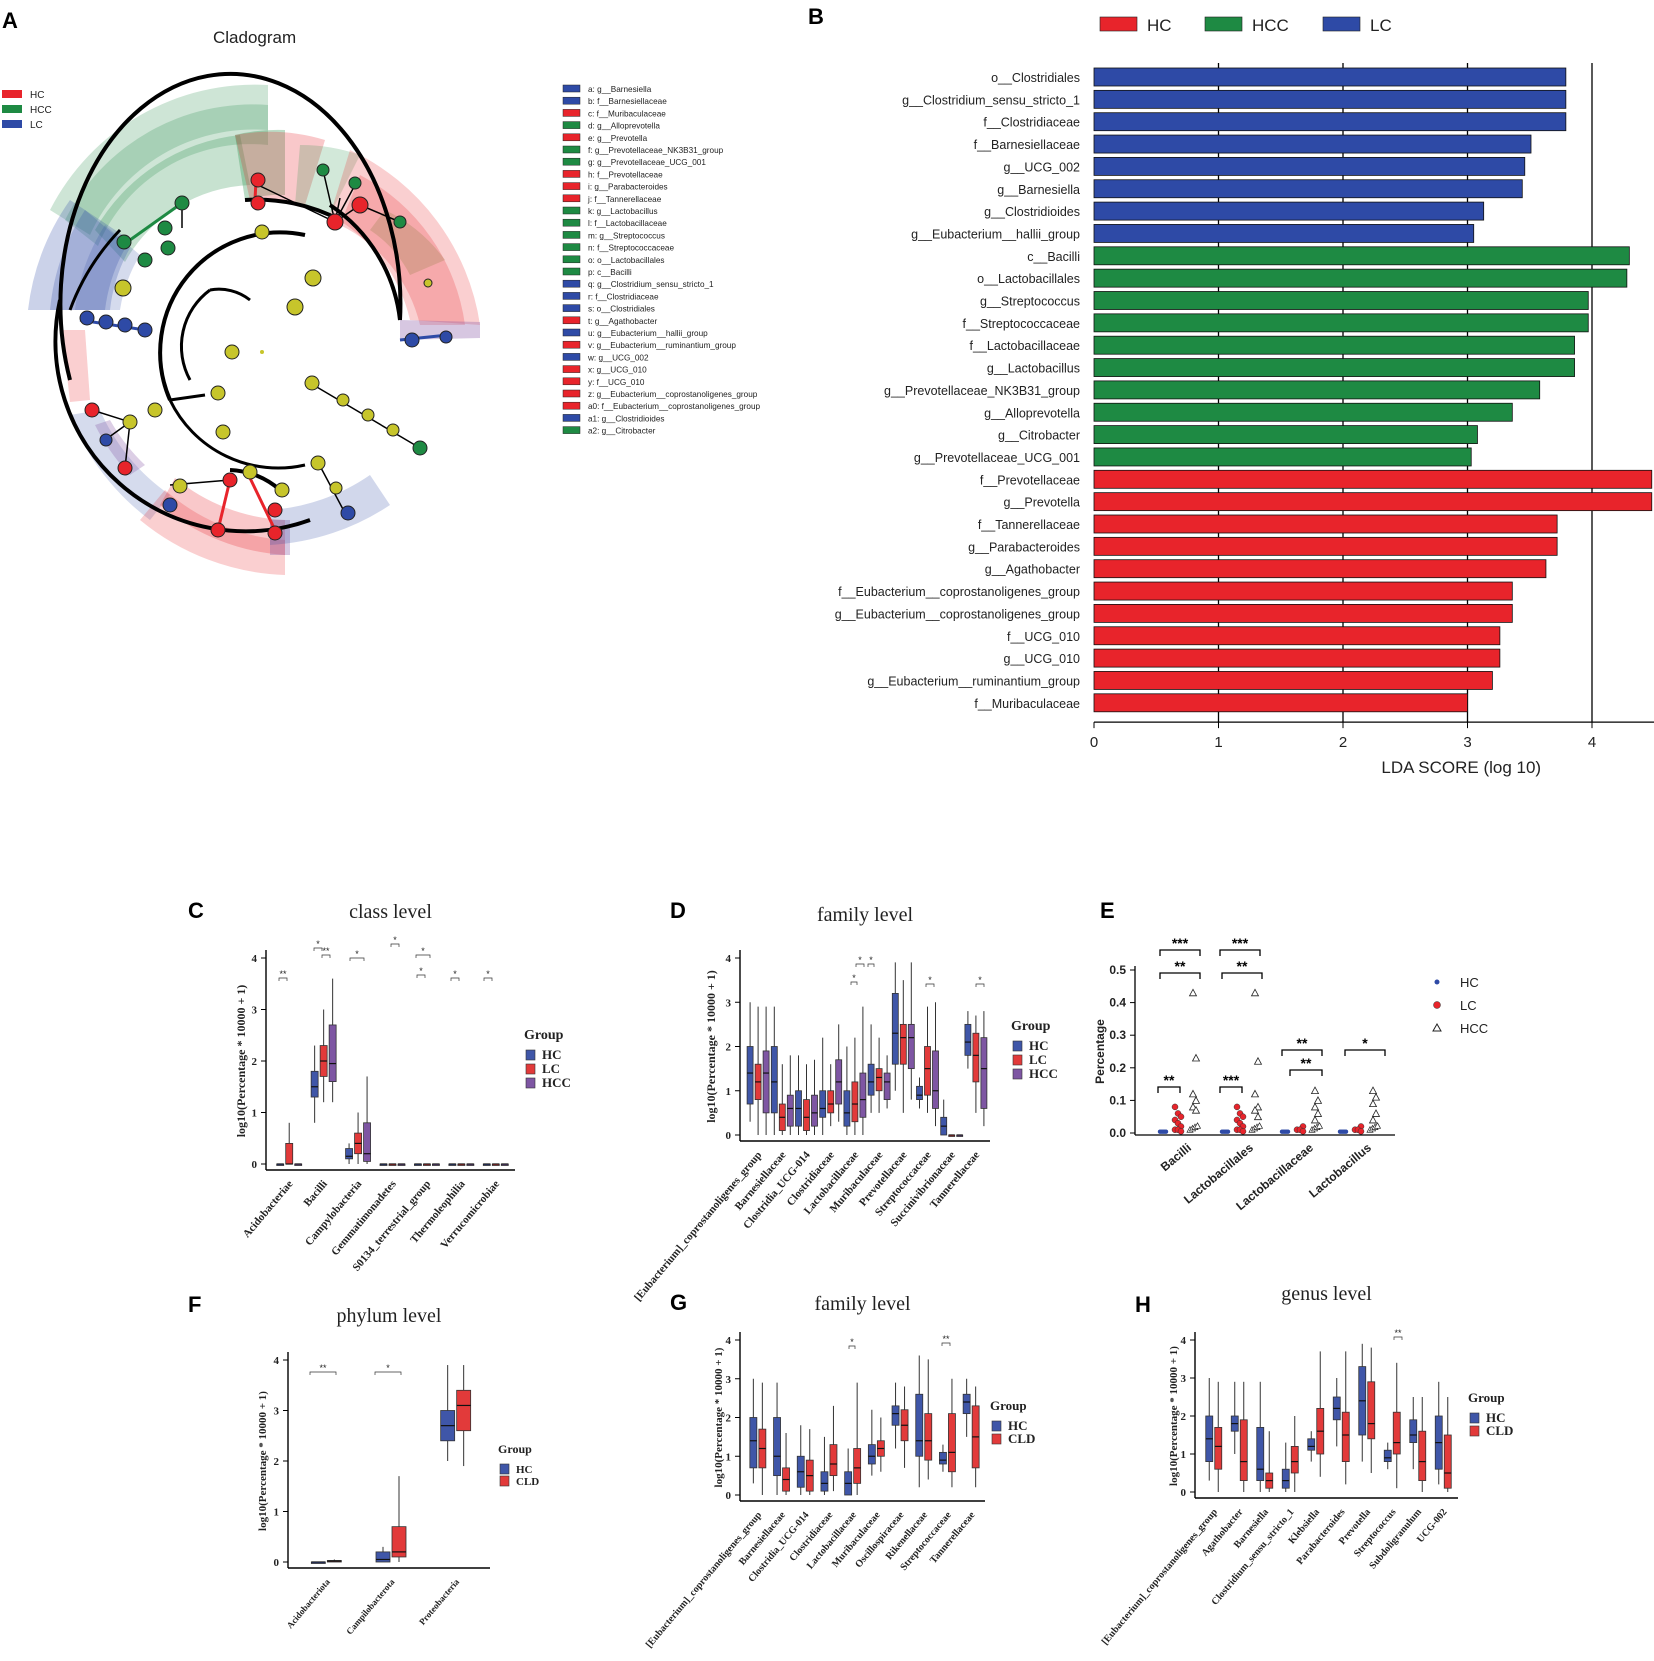  What do you see at coordinates (1437, 982) in the screenshot?
I see `scatter-legend-swatch-hc` at bounding box center [1437, 982].